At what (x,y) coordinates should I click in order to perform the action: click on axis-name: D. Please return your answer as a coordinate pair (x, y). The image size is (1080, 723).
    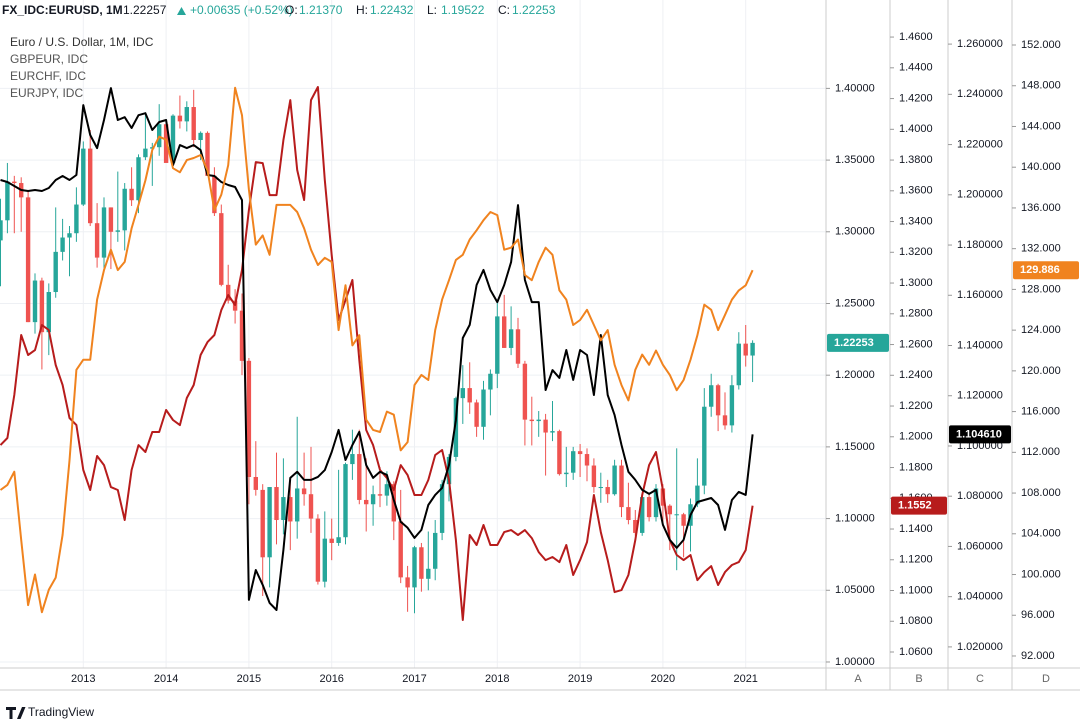
    Looking at the image, I should click on (1046, 679).